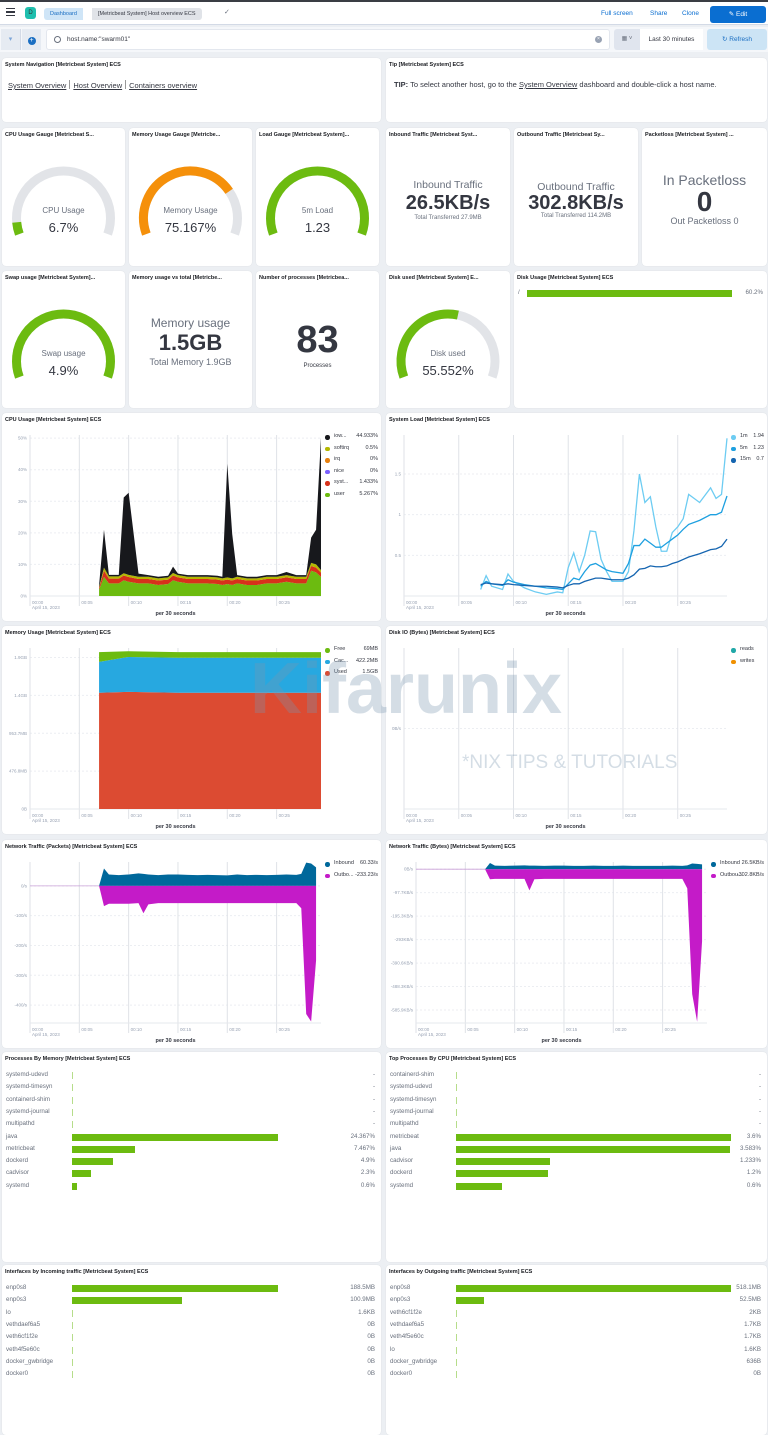  What do you see at coordinates (190, 1289) in the screenshot?
I see `list-item: enp0s8 188.5MB` at bounding box center [190, 1289].